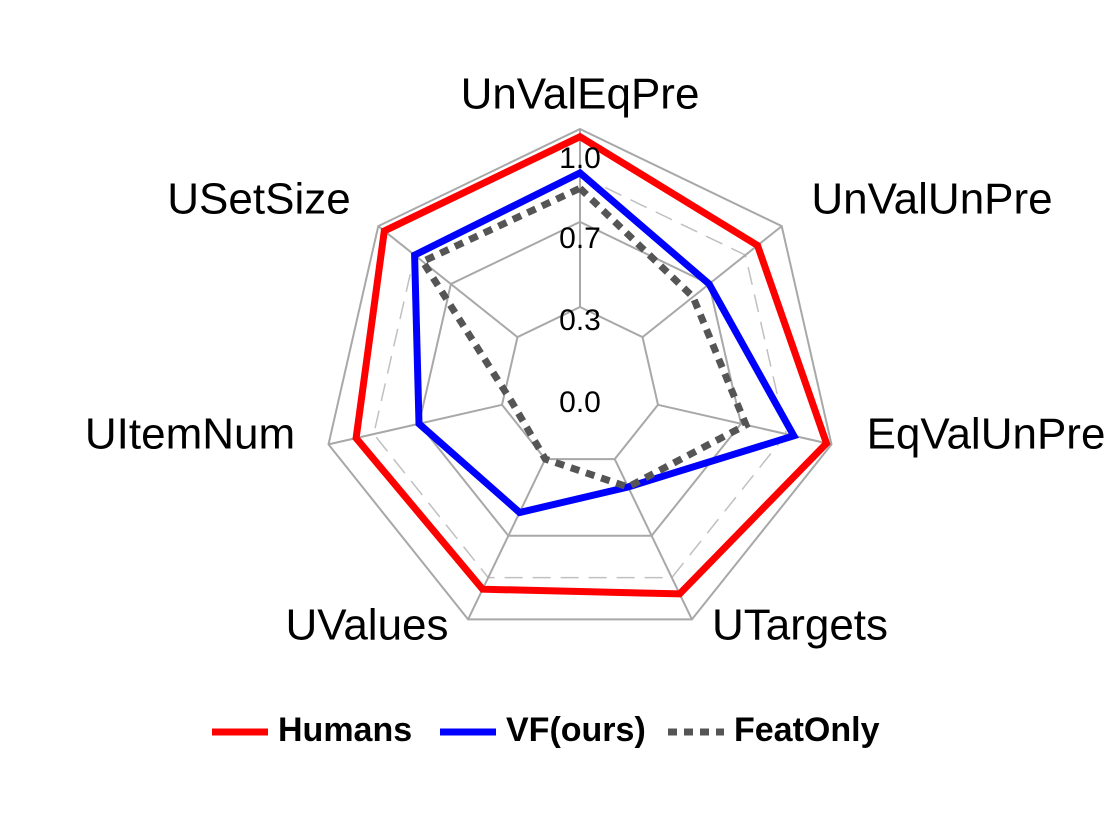 This screenshot has height=840, width=1120. Describe the element at coordinates (580, 402) in the screenshot. I see `tick-label: 0.0` at that location.